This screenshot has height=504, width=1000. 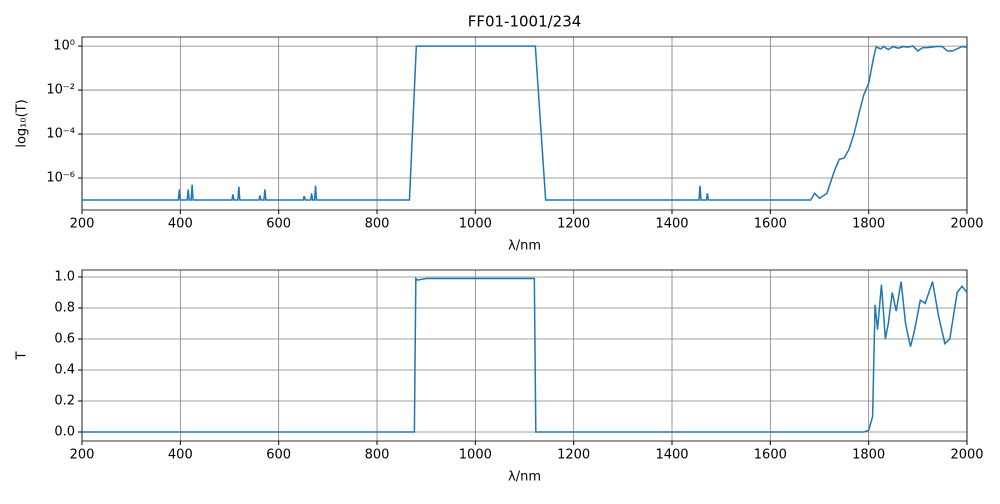 What do you see at coordinates (64, 432) in the screenshot?
I see `y-tick-label: 0.0` at bounding box center [64, 432].